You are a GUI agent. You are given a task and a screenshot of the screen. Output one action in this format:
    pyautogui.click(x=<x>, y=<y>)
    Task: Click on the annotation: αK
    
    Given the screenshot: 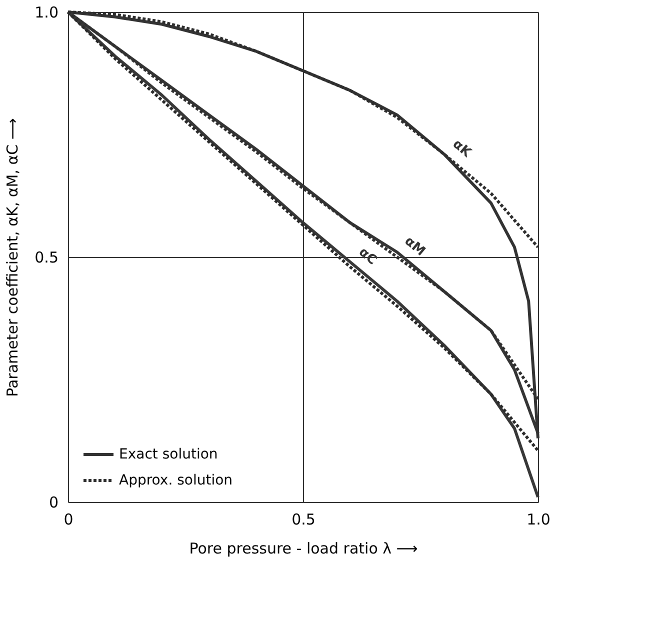 What is the action you would take?
    pyautogui.click(x=462, y=149)
    